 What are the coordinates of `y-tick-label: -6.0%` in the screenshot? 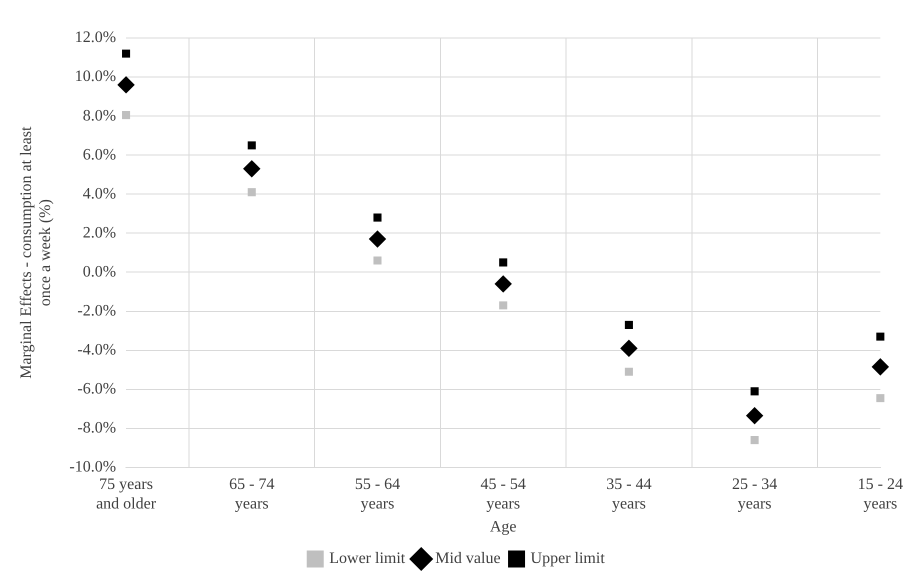 It's located at (96, 389).